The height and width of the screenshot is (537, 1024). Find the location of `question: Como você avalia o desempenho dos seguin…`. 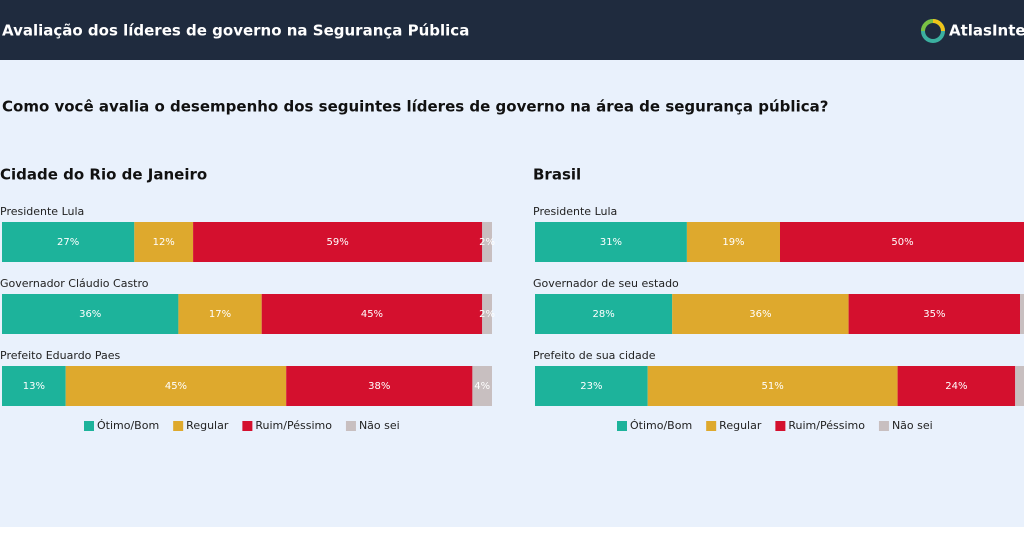

question: Como você avalia o desempenho dos seguin… is located at coordinates (415, 107).